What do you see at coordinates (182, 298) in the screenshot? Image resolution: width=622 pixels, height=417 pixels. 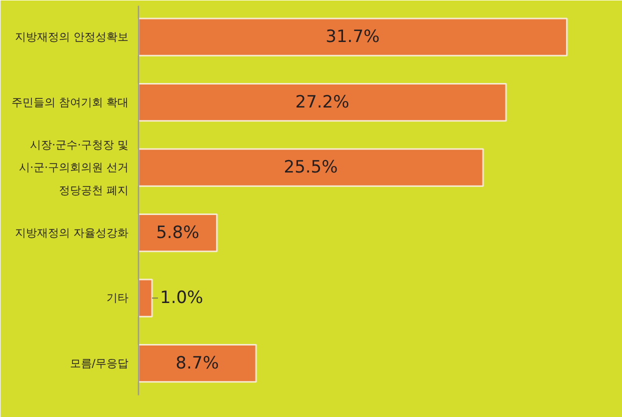 I see `data-label: 1.0%` at bounding box center [182, 298].